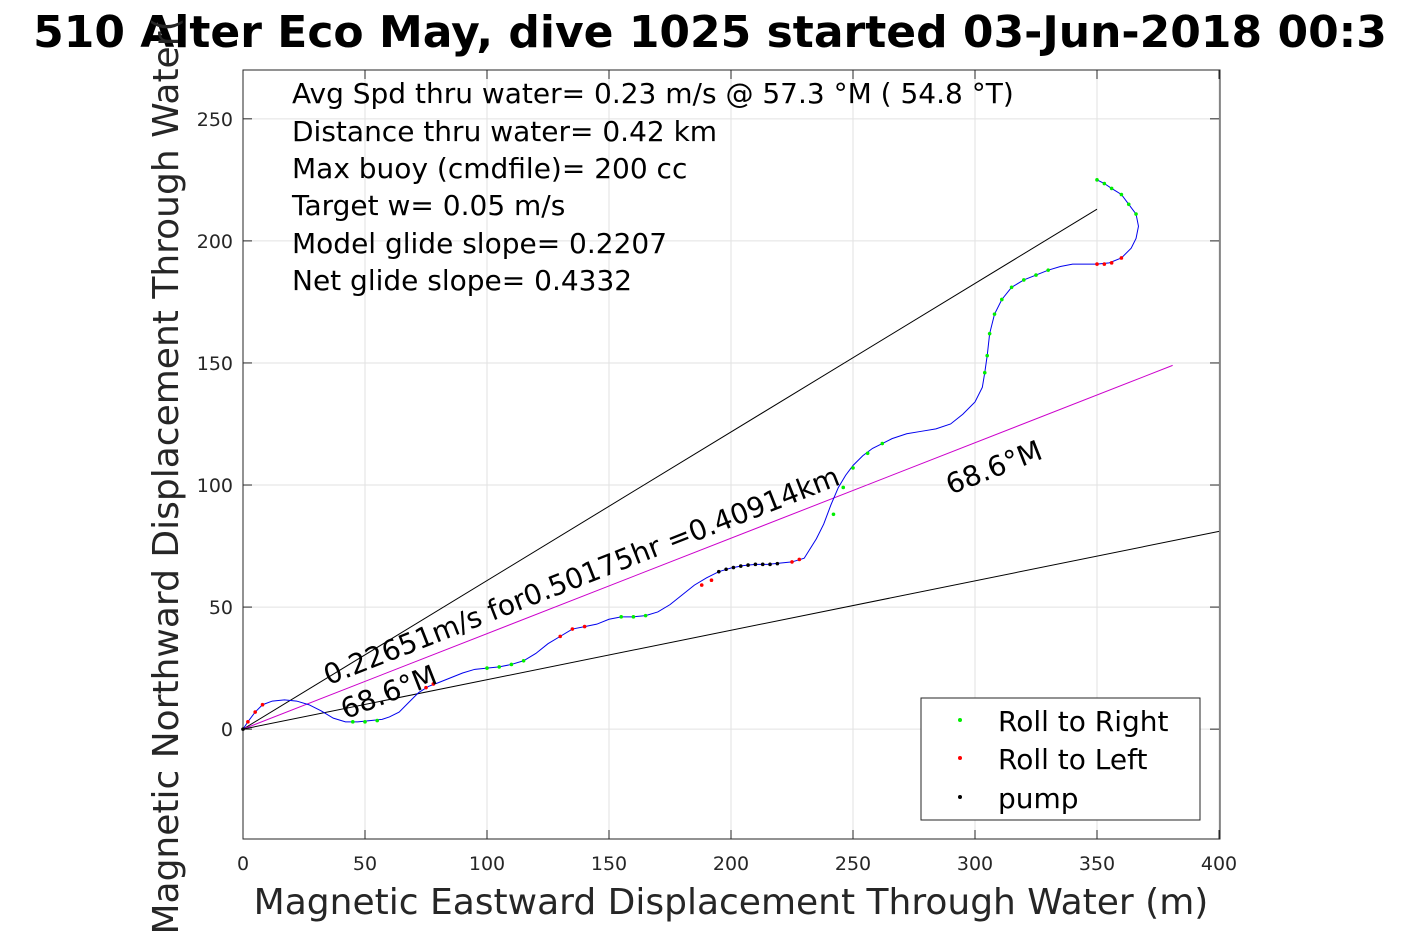  Describe the element at coordinates (1097, 864) in the screenshot. I see `x-tick-label: 350` at that location.